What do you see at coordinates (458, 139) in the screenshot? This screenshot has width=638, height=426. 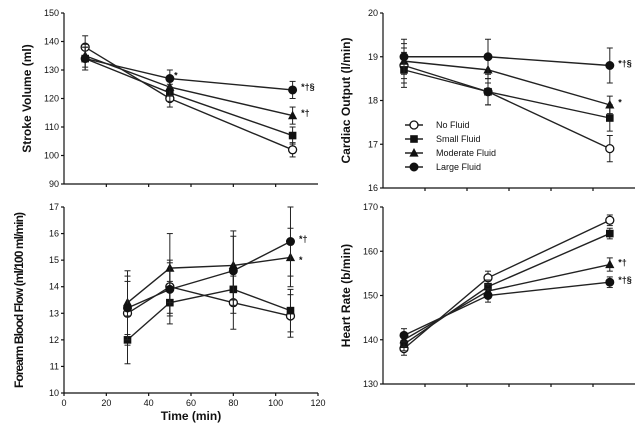 I see `legend-label: Small Fluid` at bounding box center [458, 139].